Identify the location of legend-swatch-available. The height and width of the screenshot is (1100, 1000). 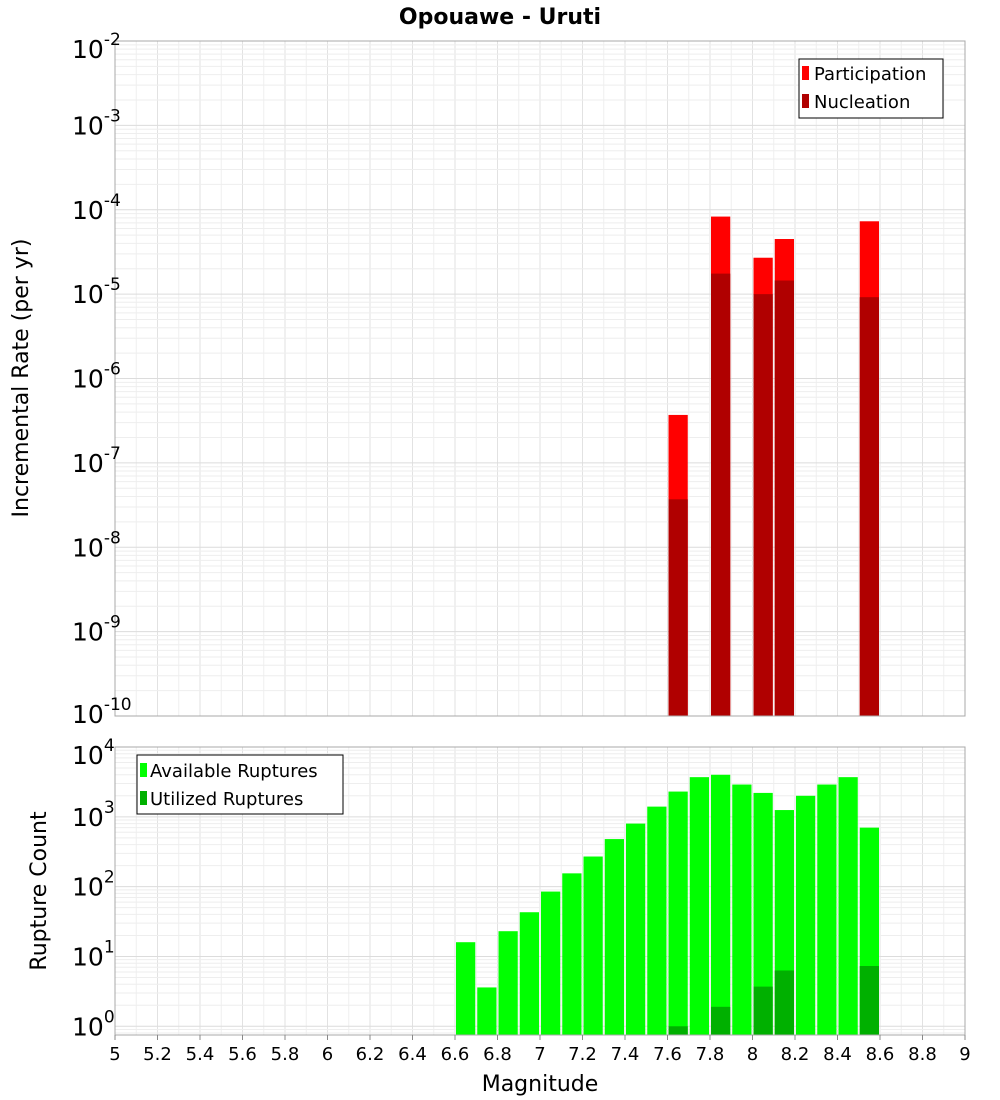
(143, 770).